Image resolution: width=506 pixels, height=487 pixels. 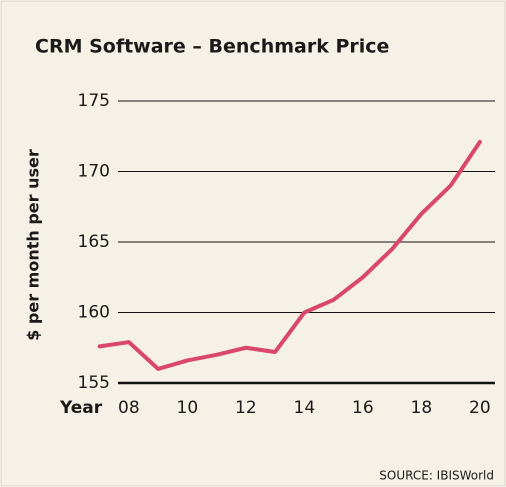 I want to click on x-tick-label: 14, so click(x=305, y=408).